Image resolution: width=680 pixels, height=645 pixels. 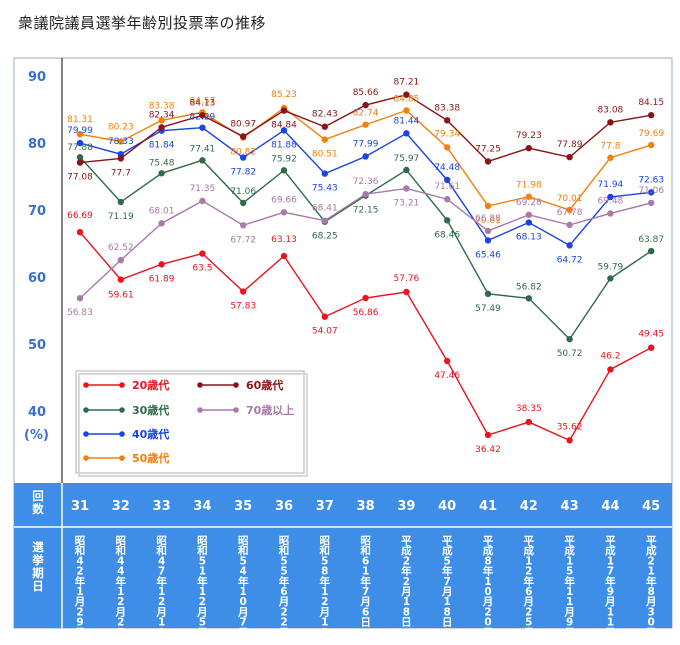 I want to click on data-label: 71.98, so click(x=529, y=186).